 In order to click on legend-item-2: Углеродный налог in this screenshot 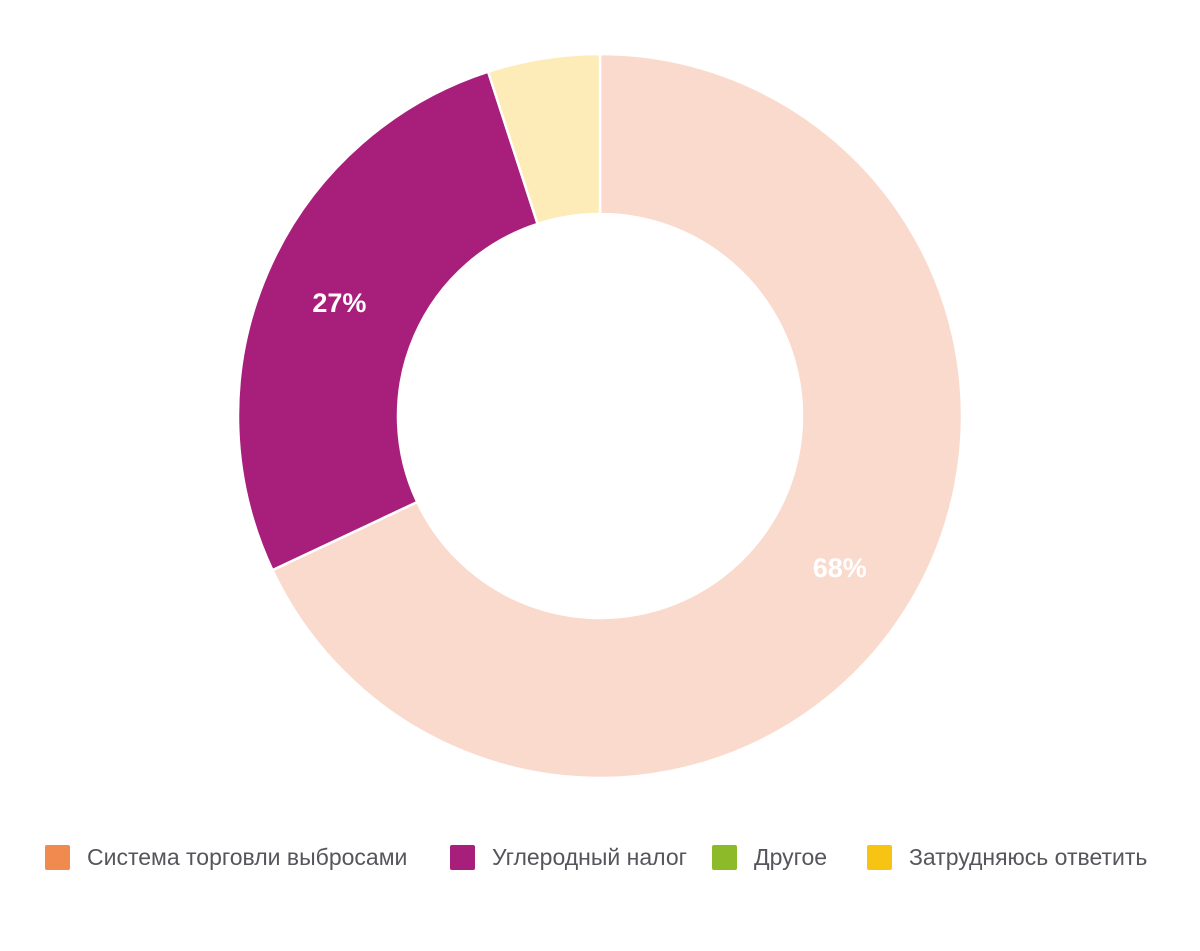, I will do `click(568, 857)`.